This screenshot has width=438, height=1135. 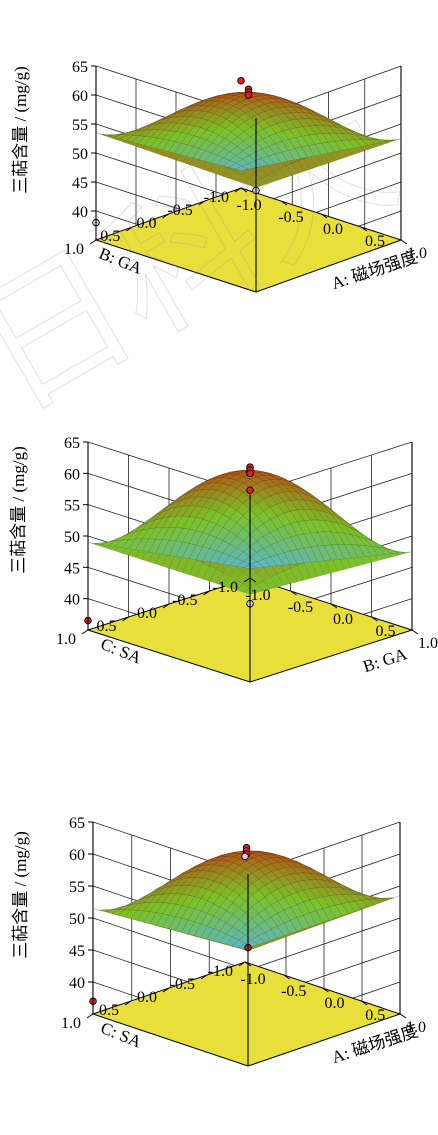 What do you see at coordinates (246, 901) in the screenshot?
I see `response-surface` at bounding box center [246, 901].